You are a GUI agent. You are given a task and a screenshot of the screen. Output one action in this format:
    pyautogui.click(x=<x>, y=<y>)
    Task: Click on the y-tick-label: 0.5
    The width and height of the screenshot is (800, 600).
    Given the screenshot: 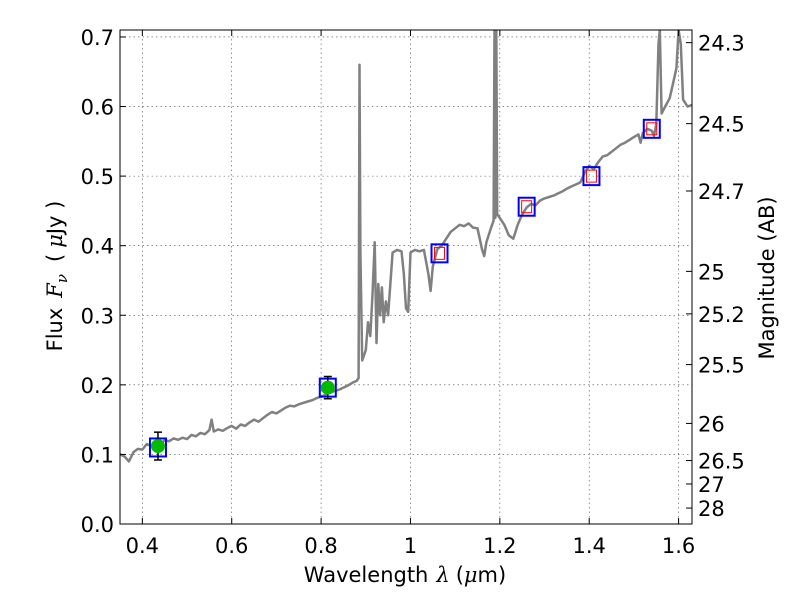 What is the action you would take?
    pyautogui.click(x=97, y=177)
    